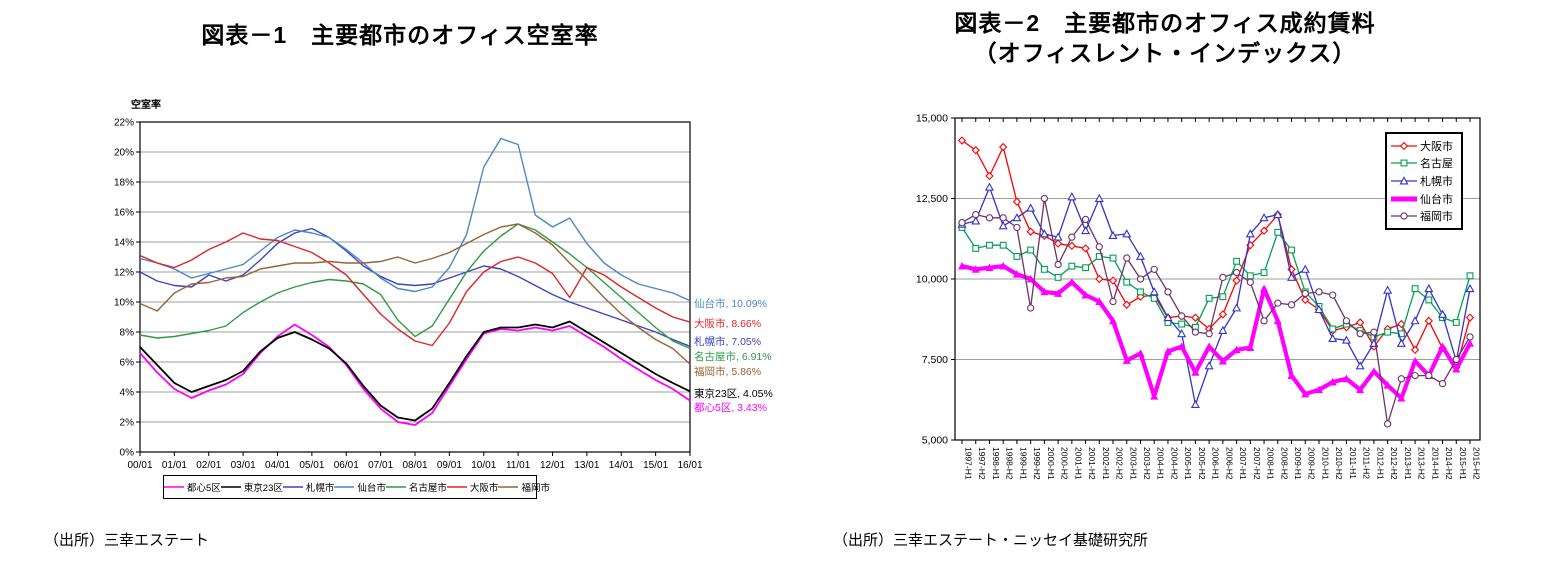  I want to click on x-tick-label: 09/01, so click(449, 465).